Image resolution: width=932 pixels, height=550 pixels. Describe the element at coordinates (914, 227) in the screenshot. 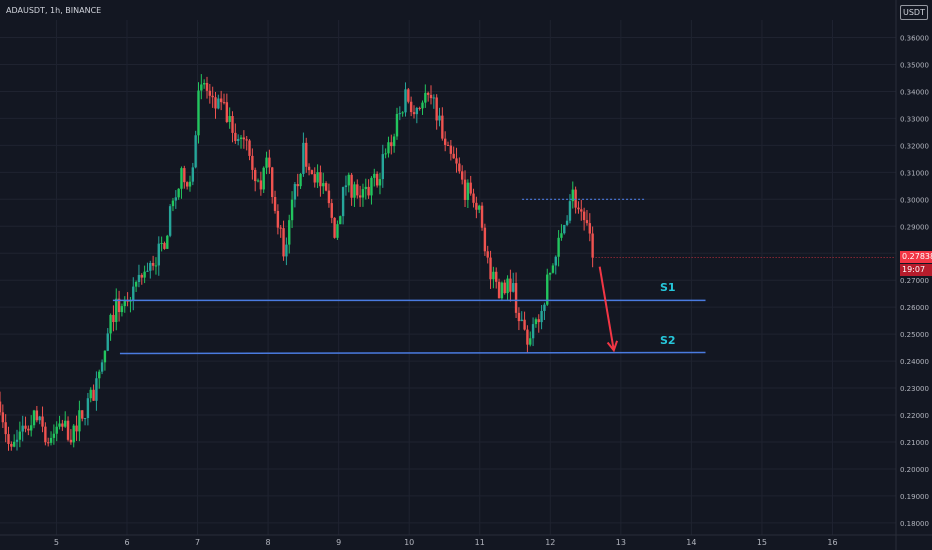

I see `y-tick-label: 0.29000` at that location.